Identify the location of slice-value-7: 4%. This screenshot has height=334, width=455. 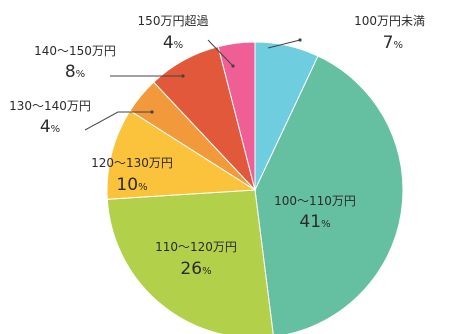
(173, 43).